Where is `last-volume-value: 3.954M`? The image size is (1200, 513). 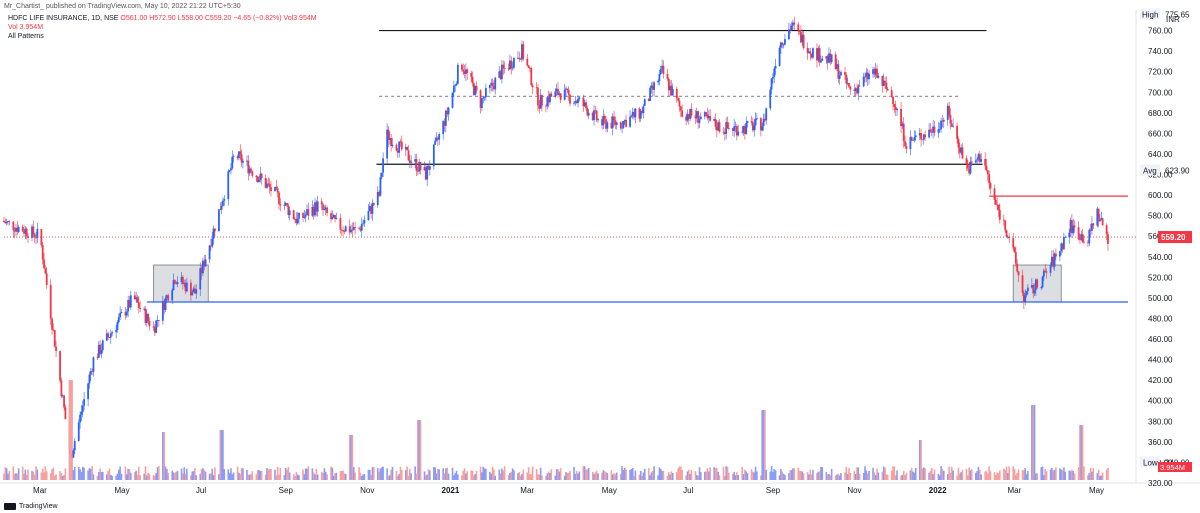 last-volume-value: 3.954M is located at coordinates (1172, 467).